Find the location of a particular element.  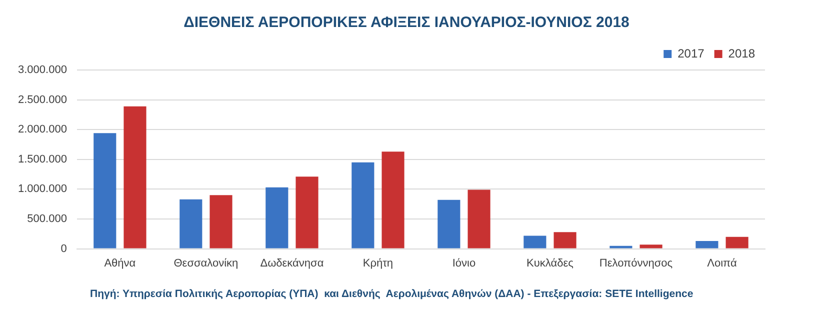

text: Πηγή: Υπηρεσία Πολιτικής Αεροπορίας (ΥΠΑ) και Διεθνής Αερολιμένας Αθηνών (ΔΑΑ) - Επεξεργασία: SETE Intelligence is located at coordinates (391, 294).